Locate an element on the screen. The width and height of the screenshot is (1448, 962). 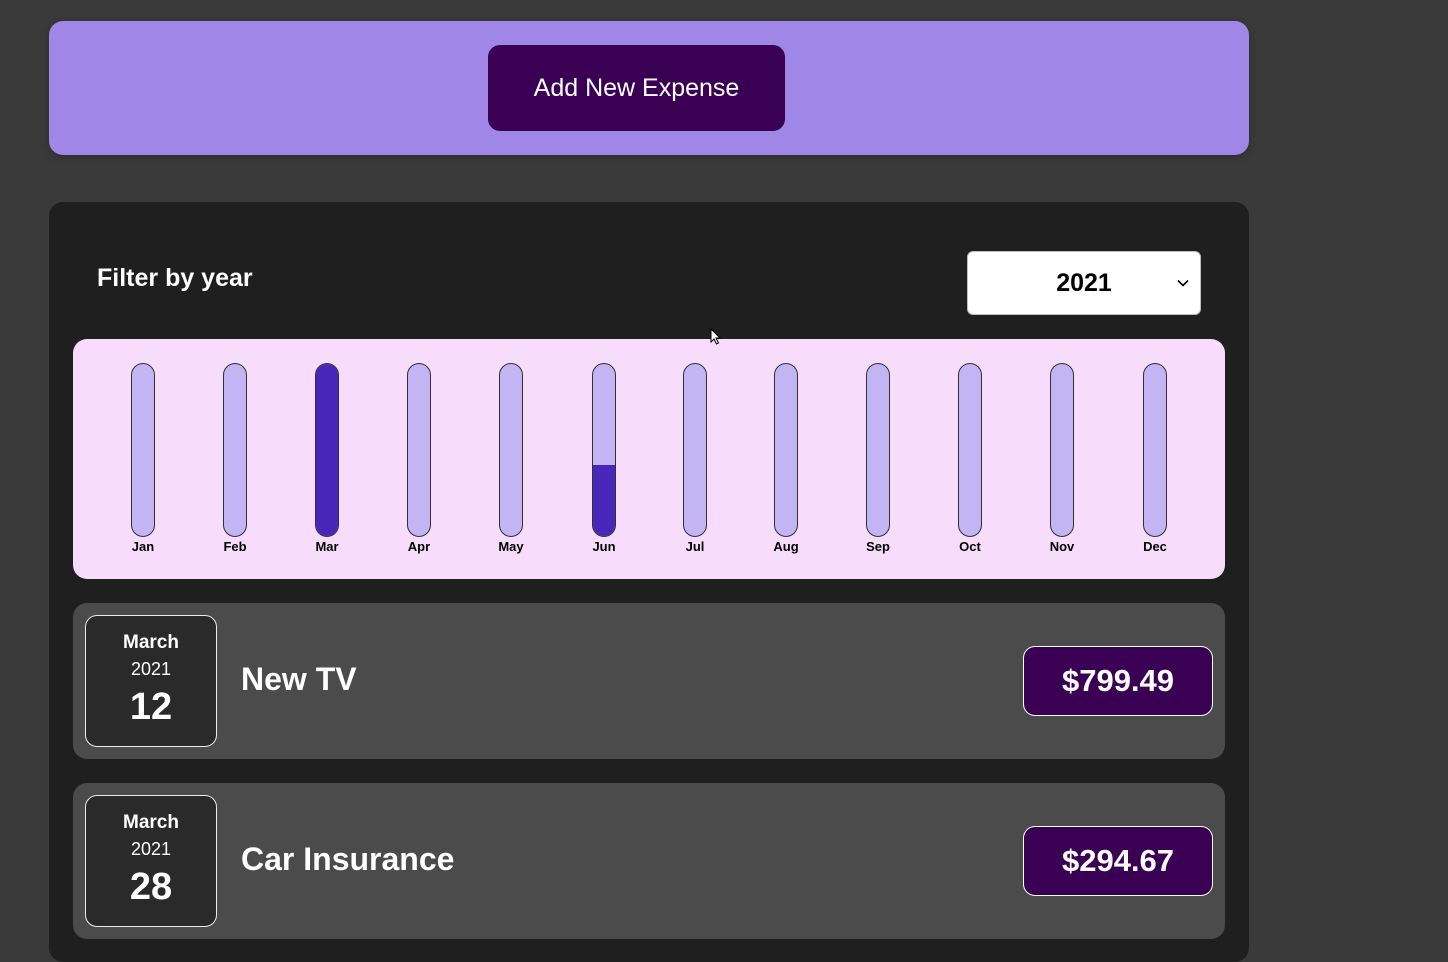
chart-bar-sep: Sep is located at coordinates (878, 459).